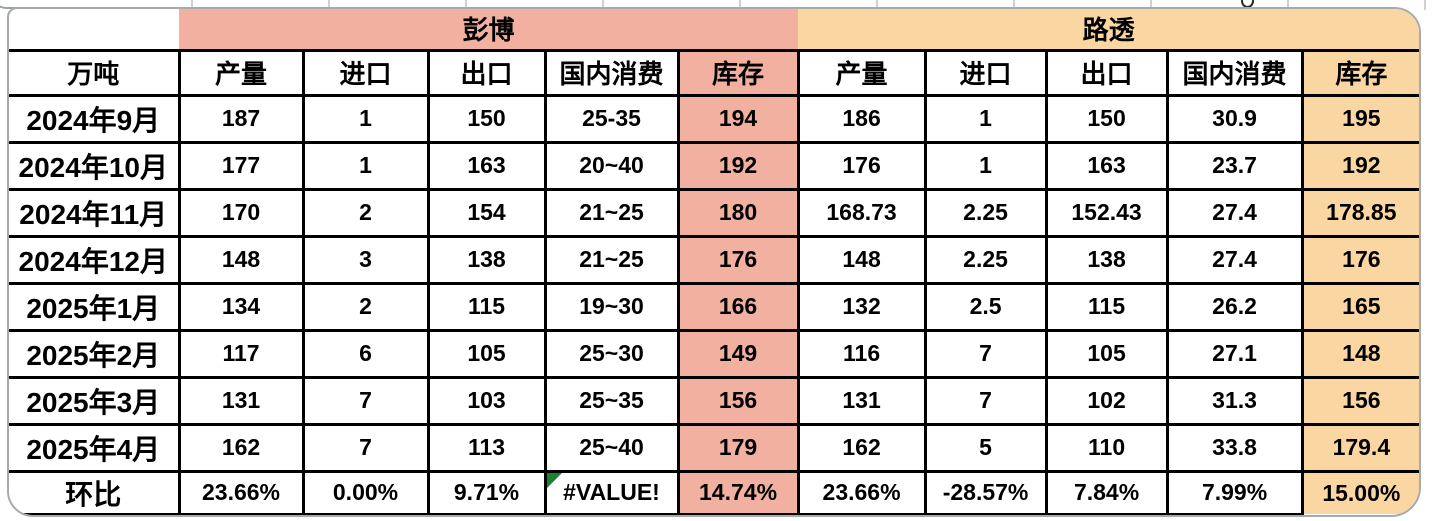 This screenshot has width=1432, height=521. What do you see at coordinates (861, 259) in the screenshot?
I see `data-cell: 148` at bounding box center [861, 259].